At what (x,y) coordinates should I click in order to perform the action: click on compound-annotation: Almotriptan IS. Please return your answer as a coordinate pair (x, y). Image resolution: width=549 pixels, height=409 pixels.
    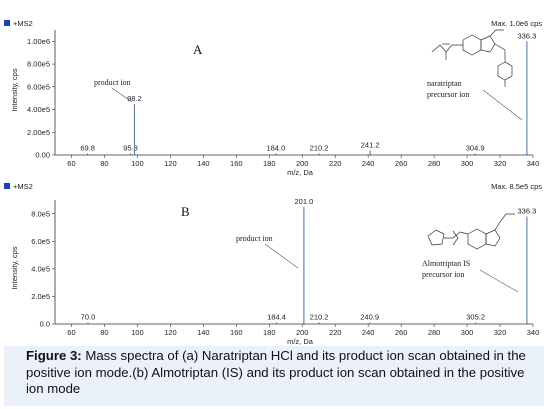
    Looking at the image, I should click on (446, 263).